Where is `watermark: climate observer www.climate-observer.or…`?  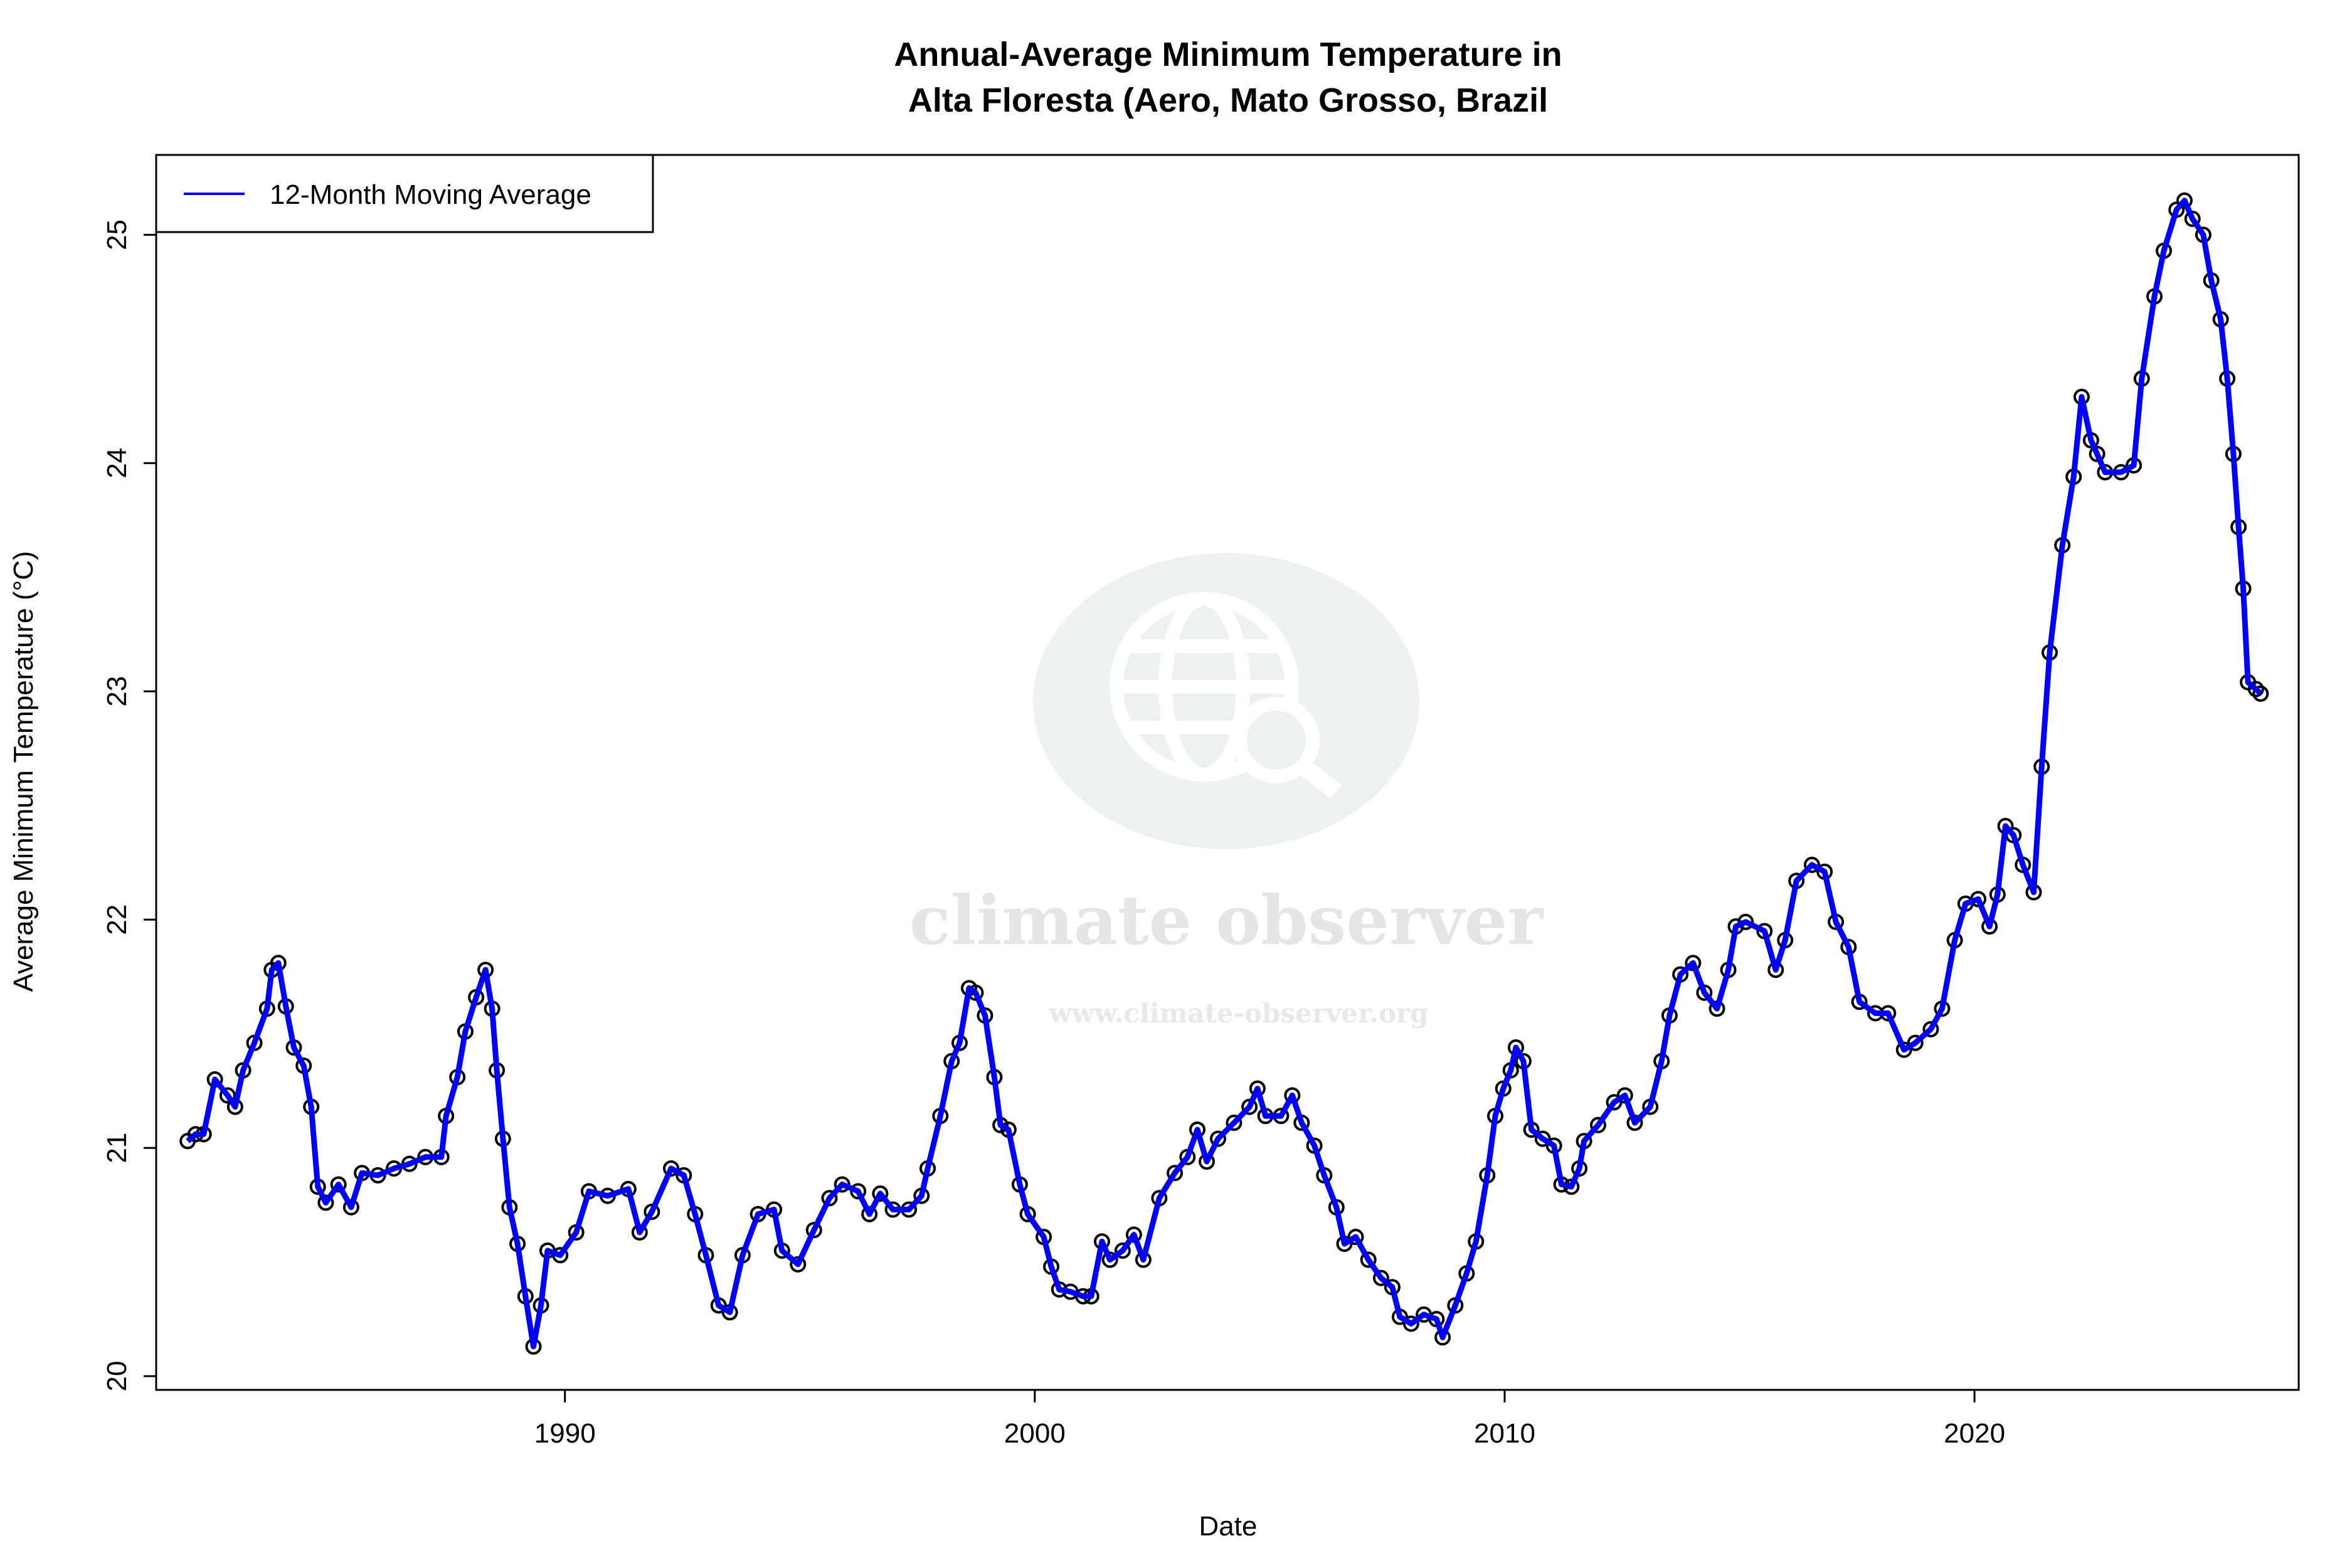 watermark: climate observer www.climate-observer.or… is located at coordinates (1227, 791).